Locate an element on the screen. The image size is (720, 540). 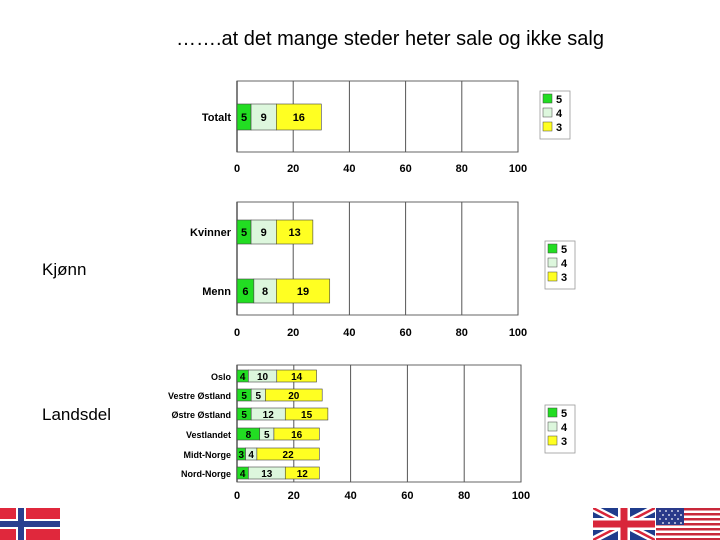
data-label: 10 is located at coordinates (263, 377).